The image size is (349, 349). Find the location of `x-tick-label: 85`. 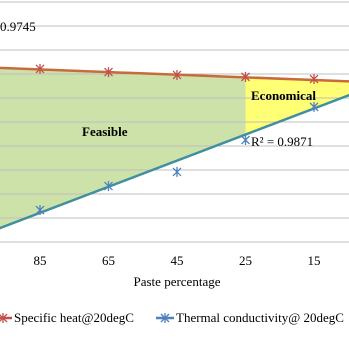

x-tick-label: 85 is located at coordinates (40, 260).